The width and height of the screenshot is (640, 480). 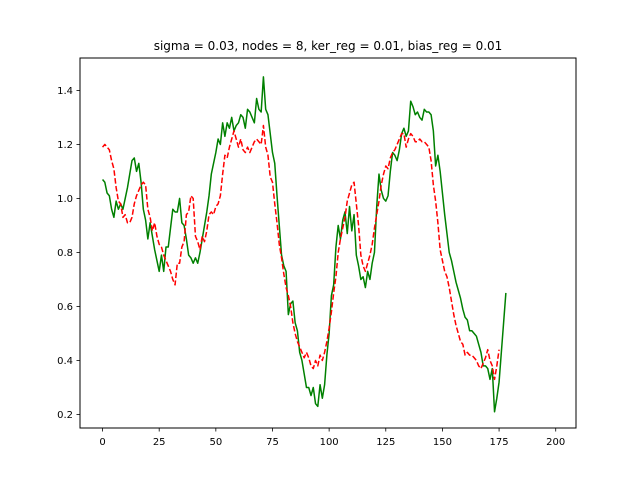 What do you see at coordinates (65, 253) in the screenshot?
I see `y-tick-label: 0.8` at bounding box center [65, 253].